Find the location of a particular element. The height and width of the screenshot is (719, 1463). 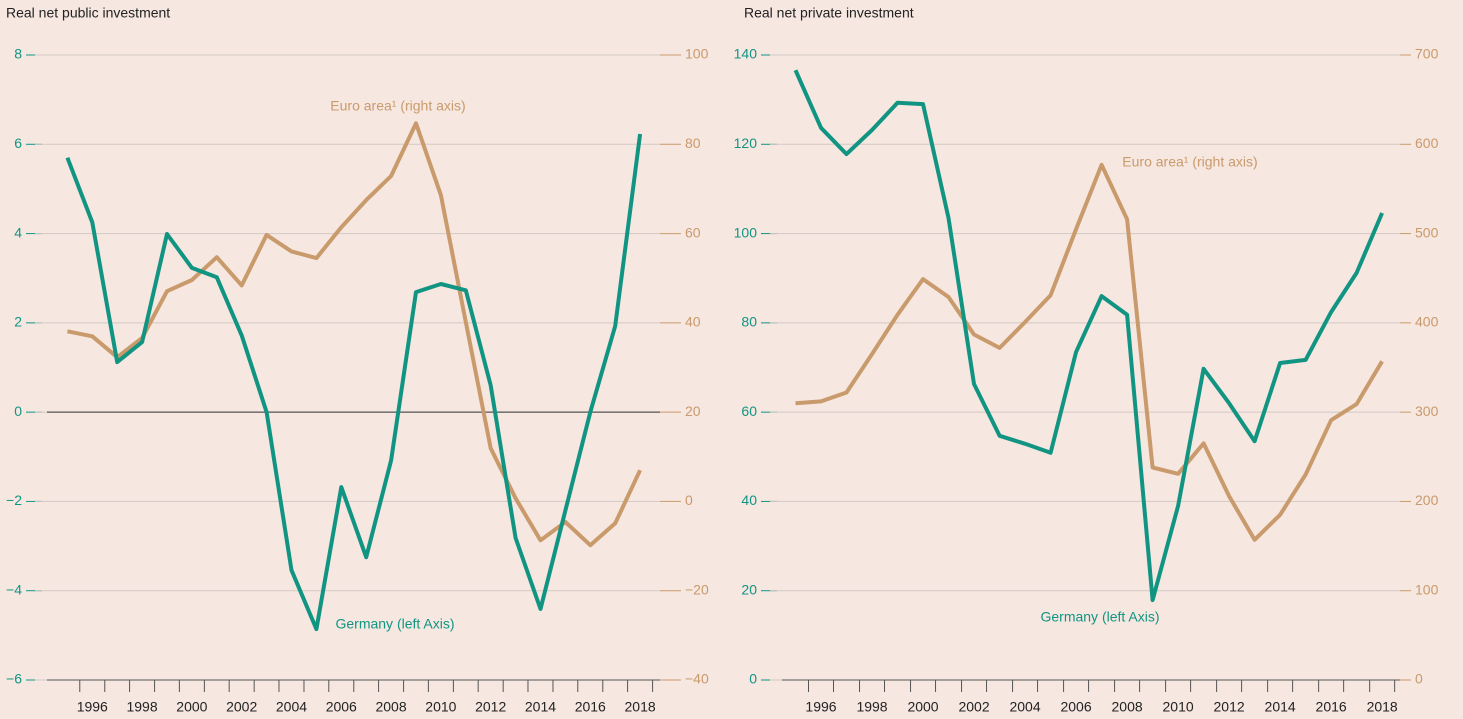

y2-tick-label: −40 is located at coordinates (697, 679).